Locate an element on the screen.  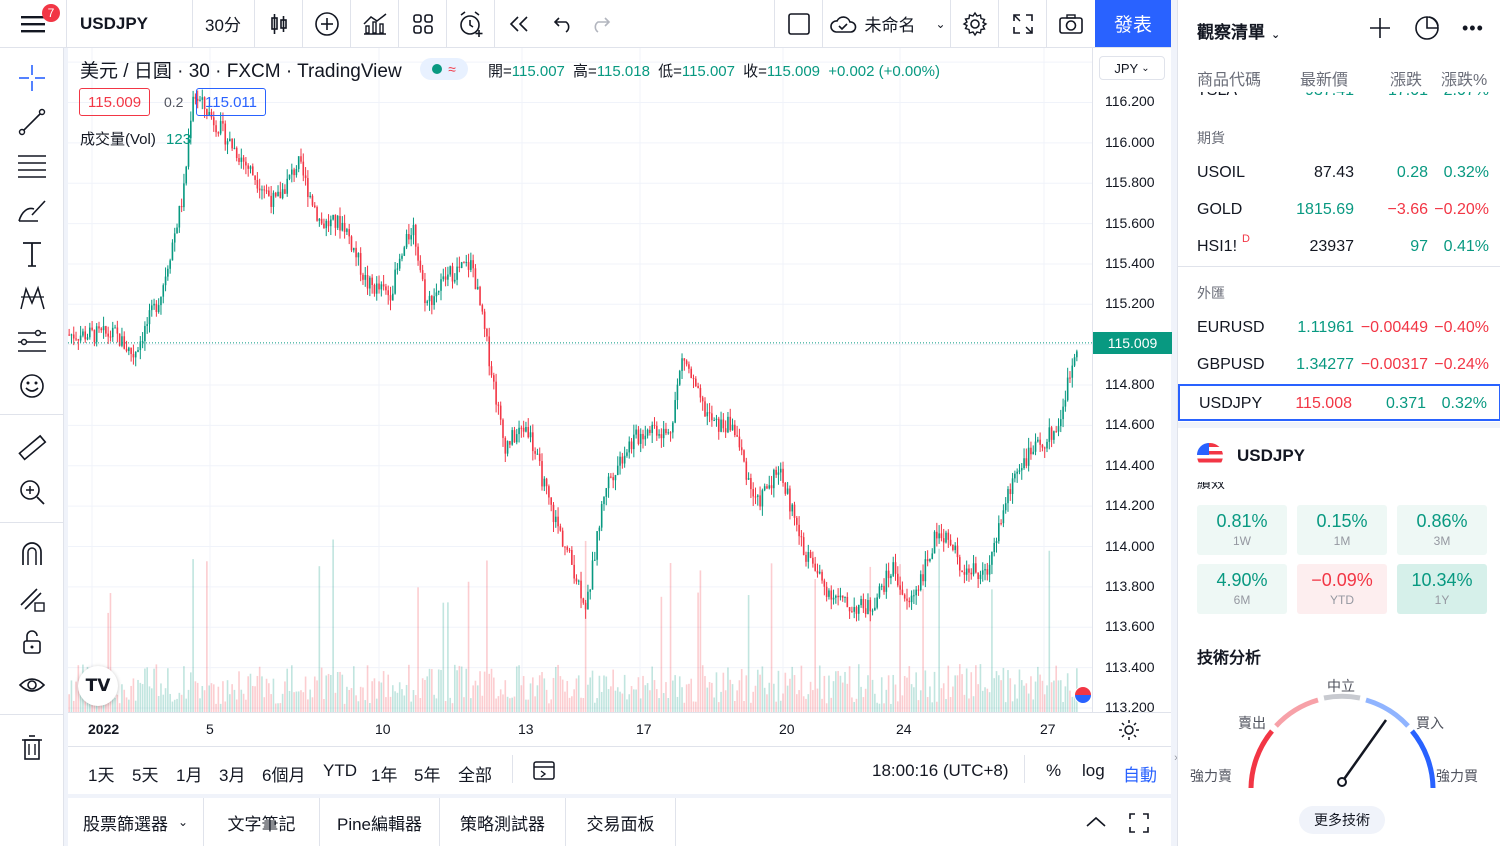
range-button: 全部 is located at coordinates (475, 775).